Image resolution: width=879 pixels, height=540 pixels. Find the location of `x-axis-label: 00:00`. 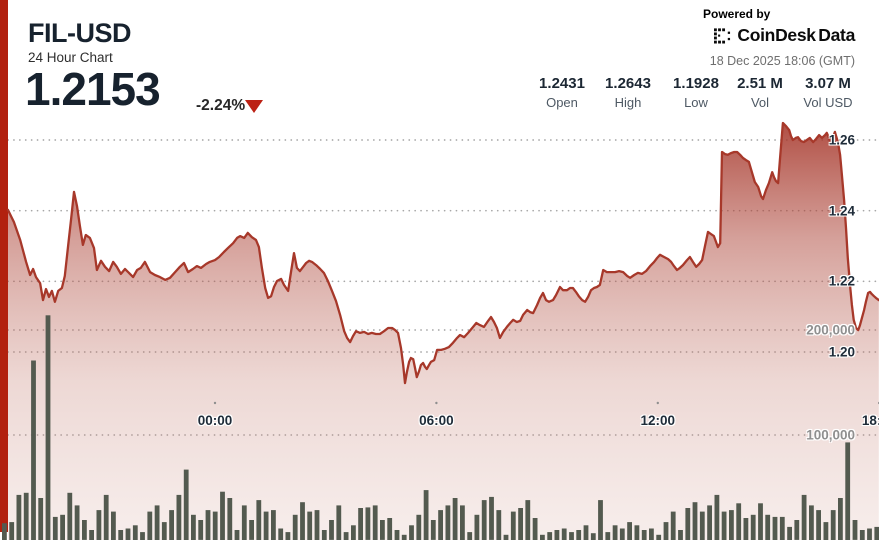

x-axis-label: 00:00 is located at coordinates (215, 420).